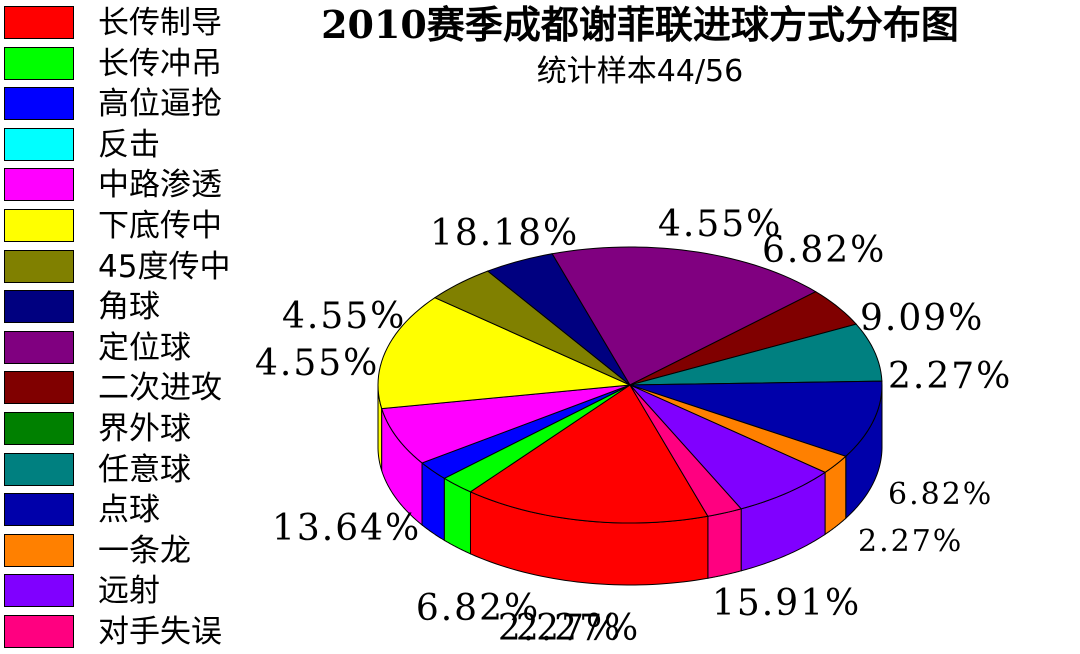 This screenshot has width=1080, height=654. I want to click on legend-label: 反击, so click(129, 144).